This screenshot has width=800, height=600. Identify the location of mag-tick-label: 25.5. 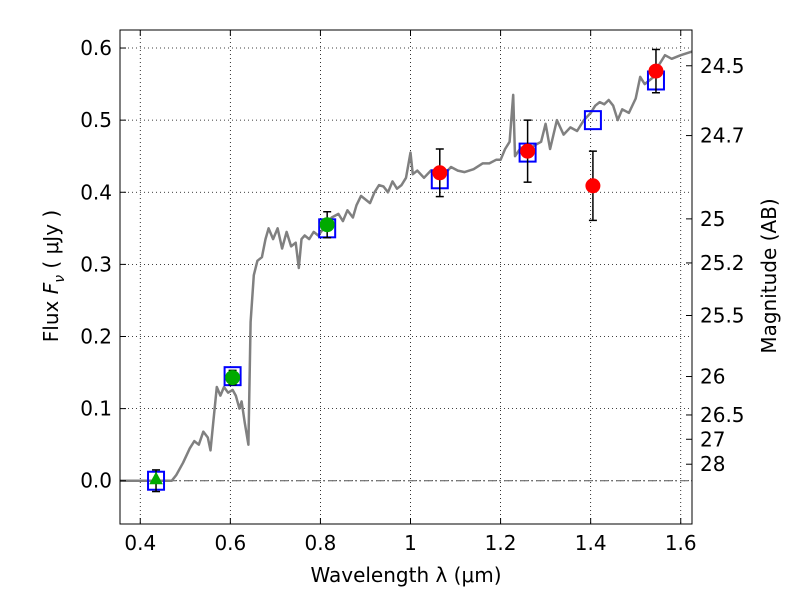
(722, 316).